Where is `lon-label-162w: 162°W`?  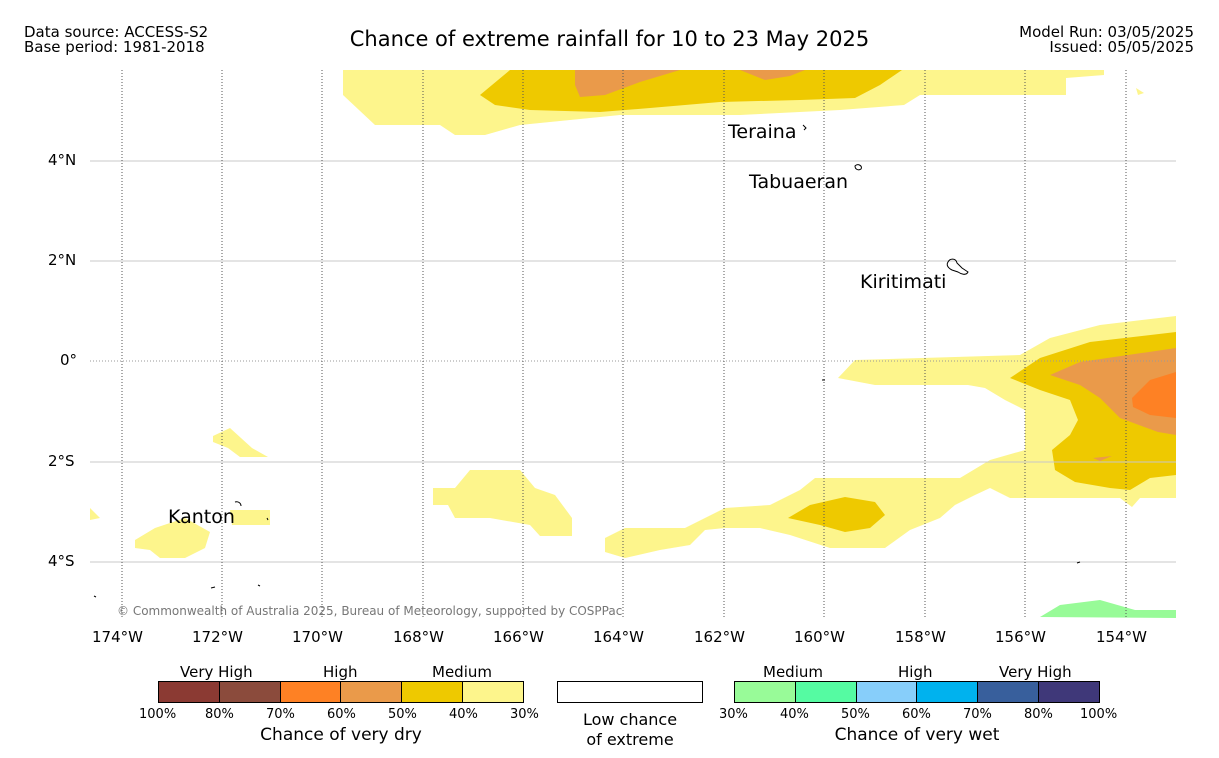
lon-label-162w: 162°W is located at coordinates (719, 637).